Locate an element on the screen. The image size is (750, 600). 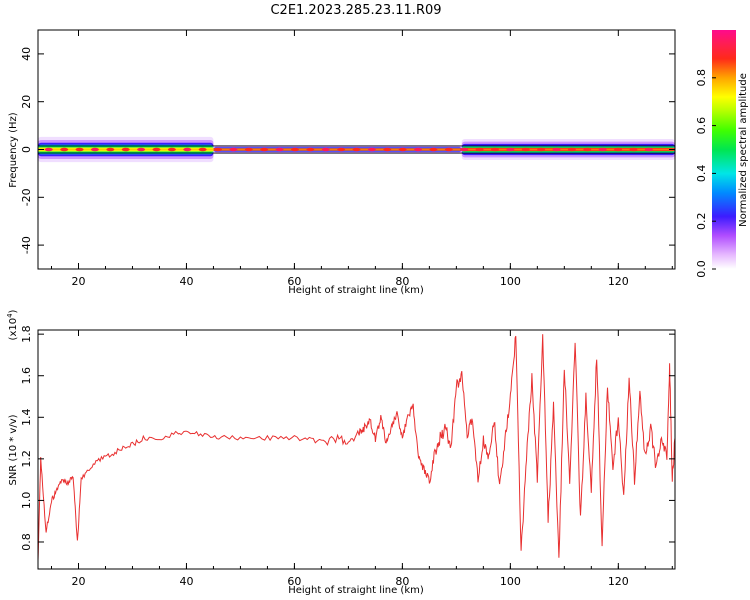
y-tick-label: 20 is located at coordinates (26, 102).